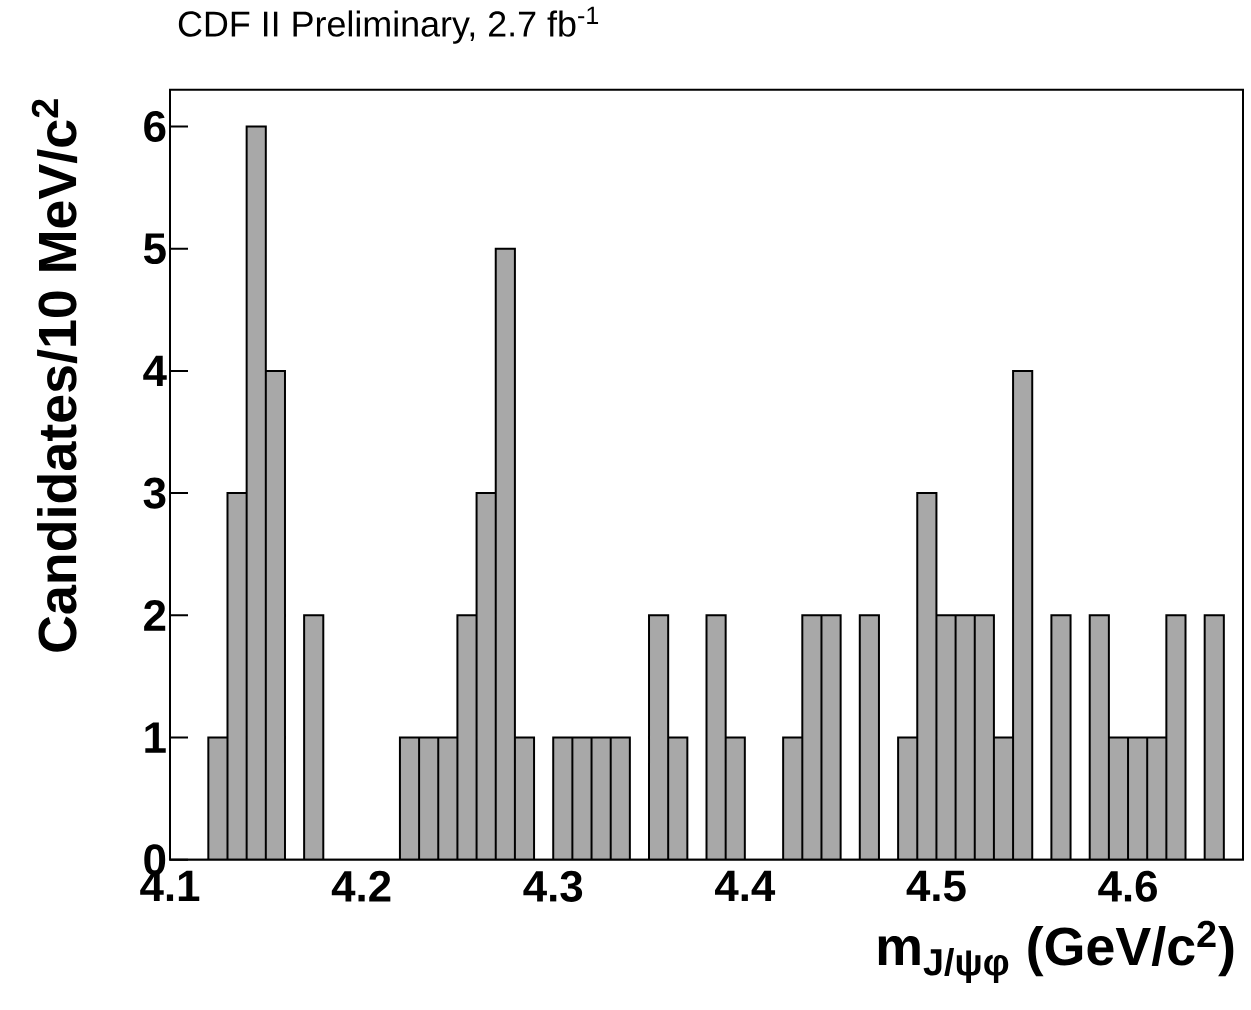  Describe the element at coordinates (155, 127) in the screenshot. I see `y-tick-label: 6` at that location.